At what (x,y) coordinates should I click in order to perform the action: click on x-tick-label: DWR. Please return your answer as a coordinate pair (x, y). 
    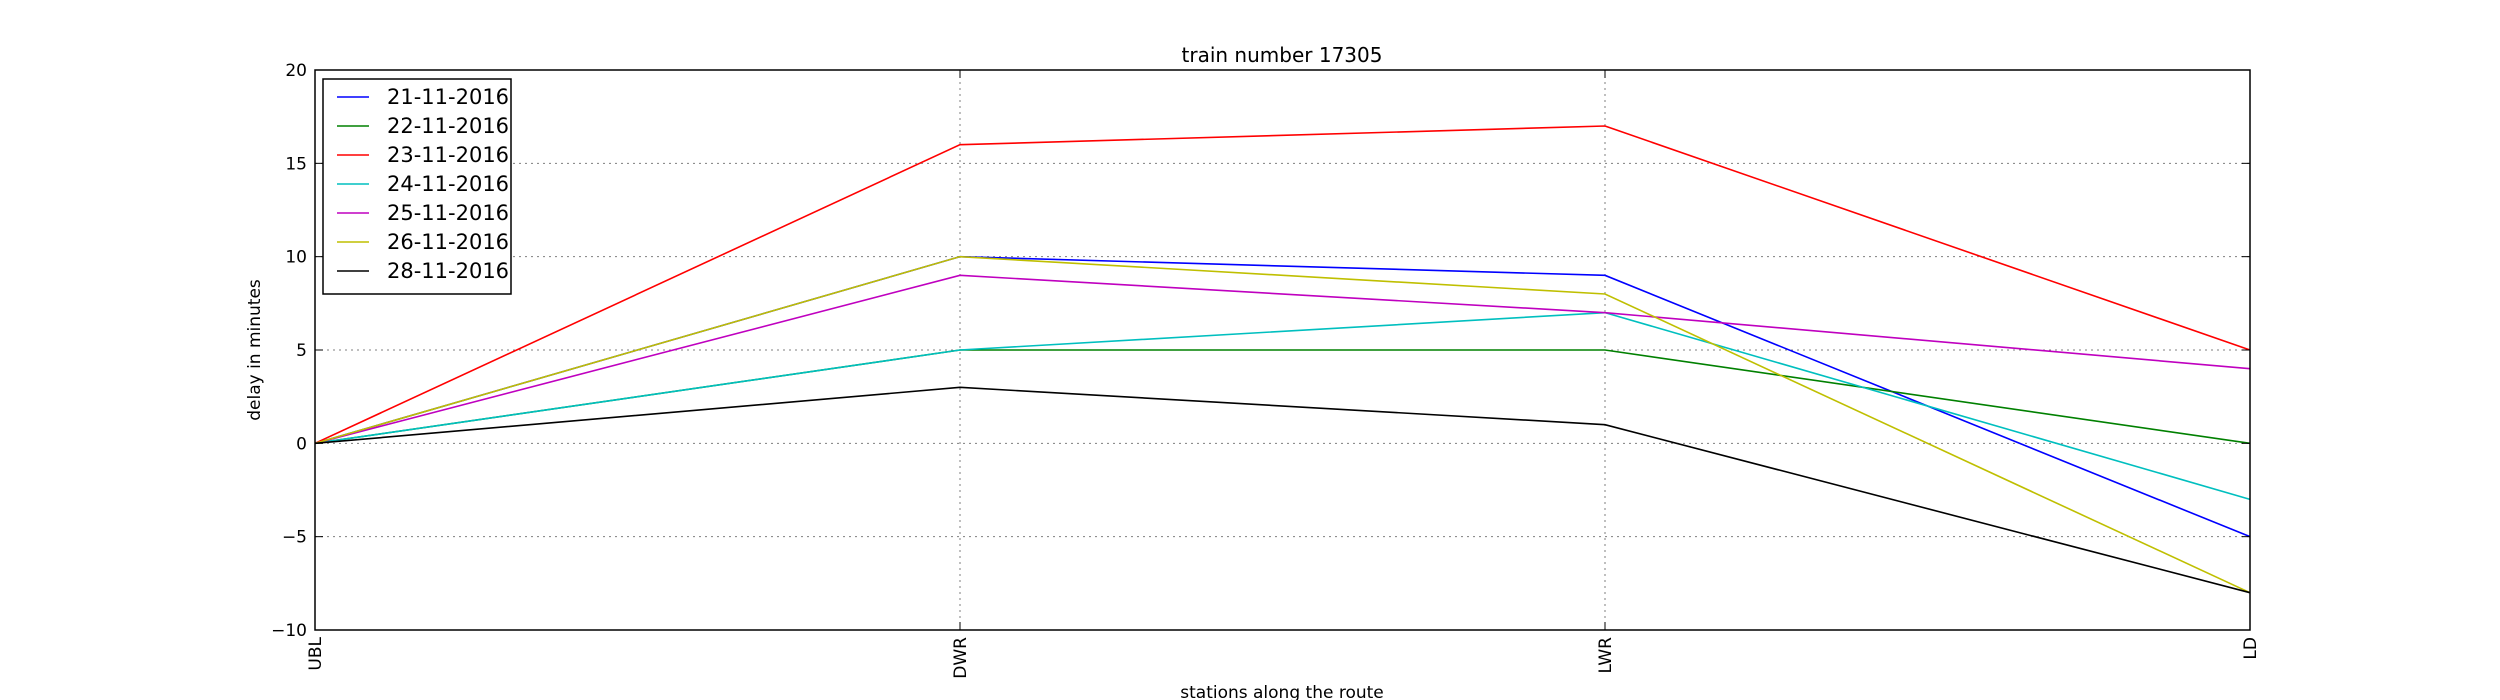
    Looking at the image, I should click on (961, 658).